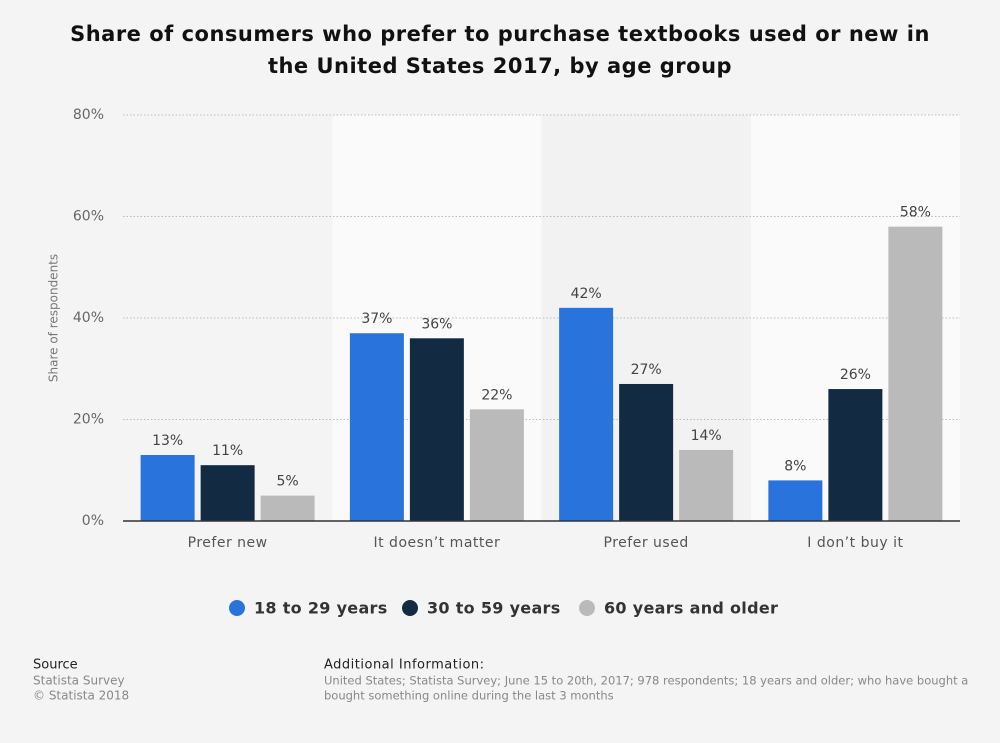 This screenshot has width=1000, height=743. What do you see at coordinates (404, 665) in the screenshot?
I see `info-heading: Additional Information:` at bounding box center [404, 665].